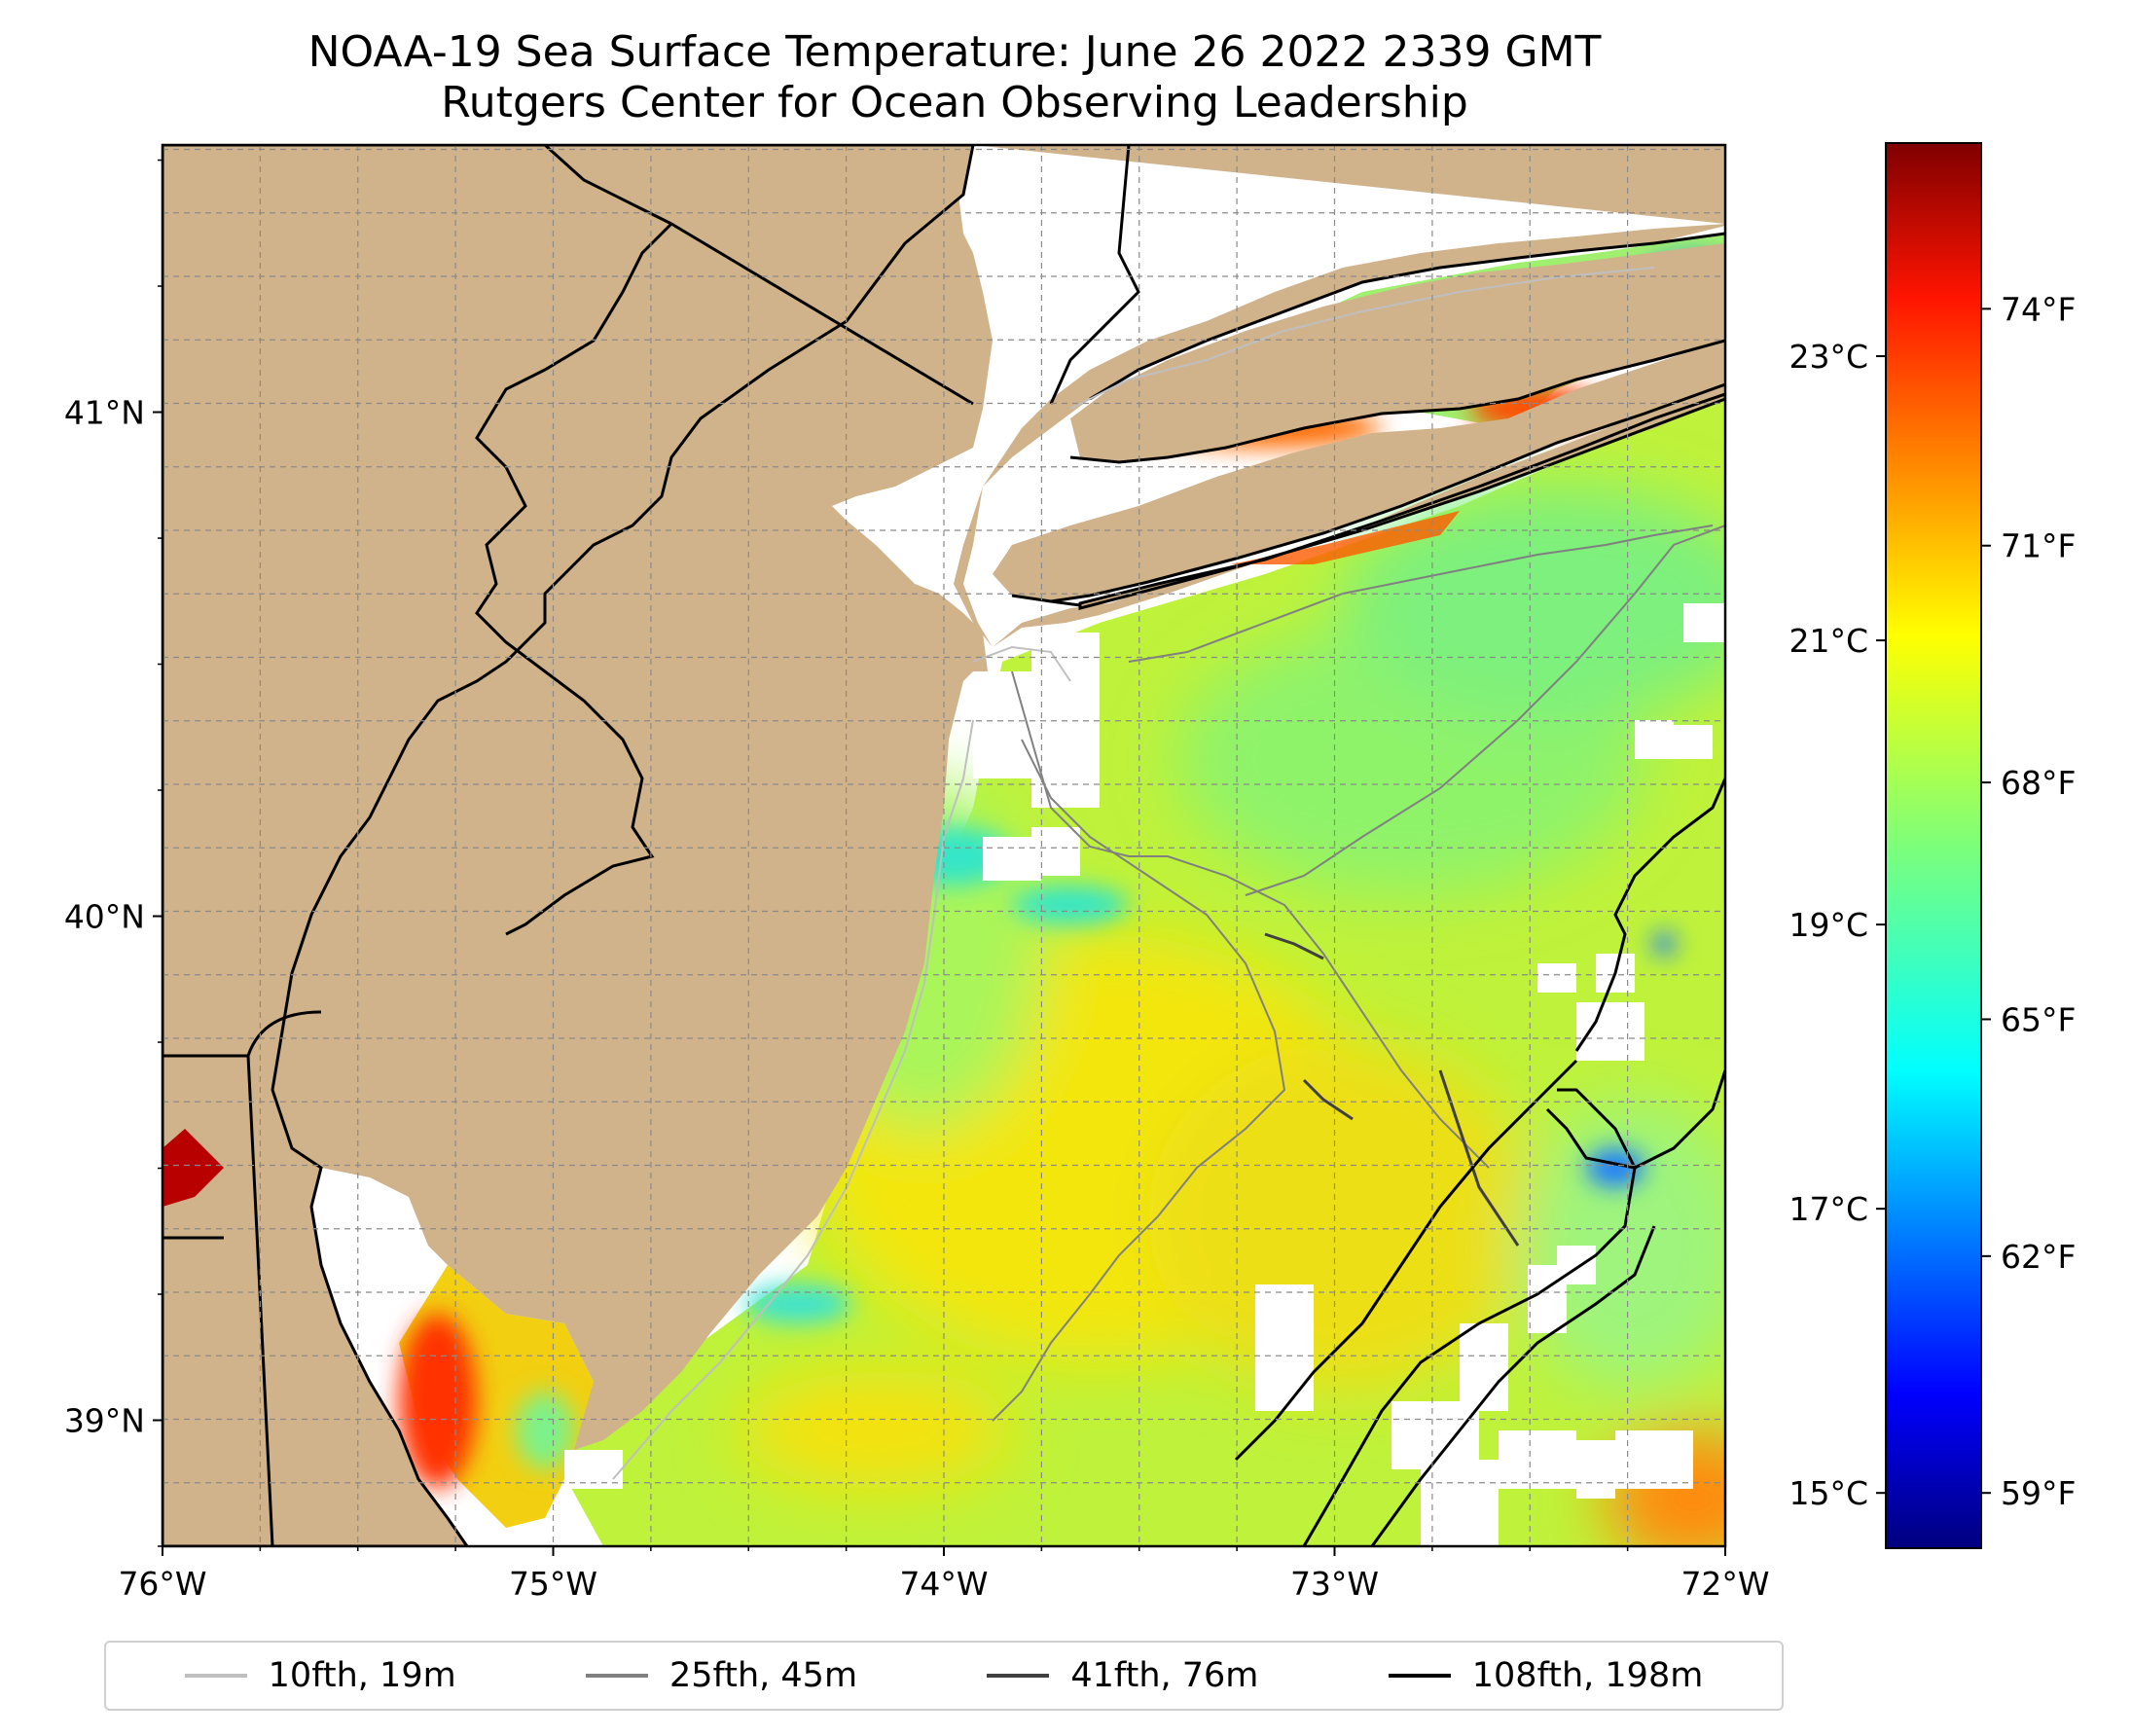 This screenshot has width=2132, height=1736. I want to click on colorbar-c-label: 21°C, so click(1828, 641).